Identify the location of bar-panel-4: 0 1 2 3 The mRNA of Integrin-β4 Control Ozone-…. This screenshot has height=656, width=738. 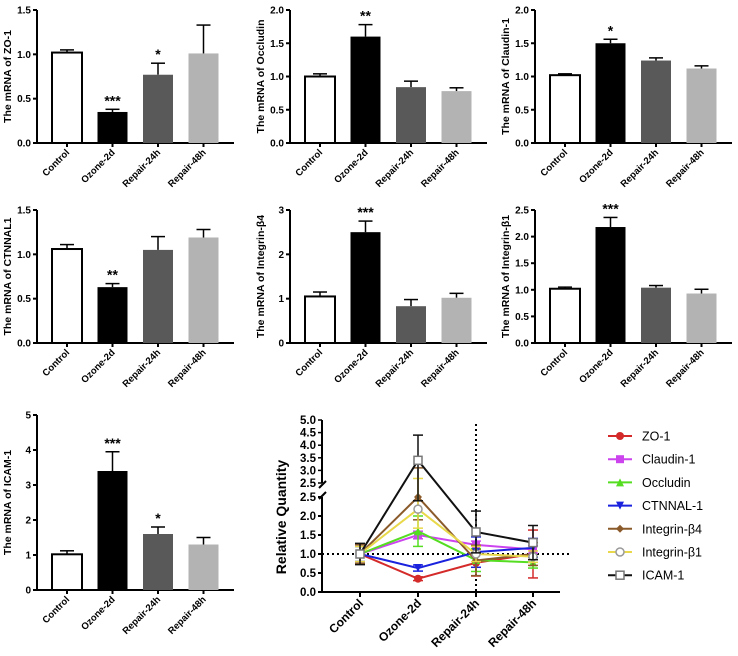
(371, 297).